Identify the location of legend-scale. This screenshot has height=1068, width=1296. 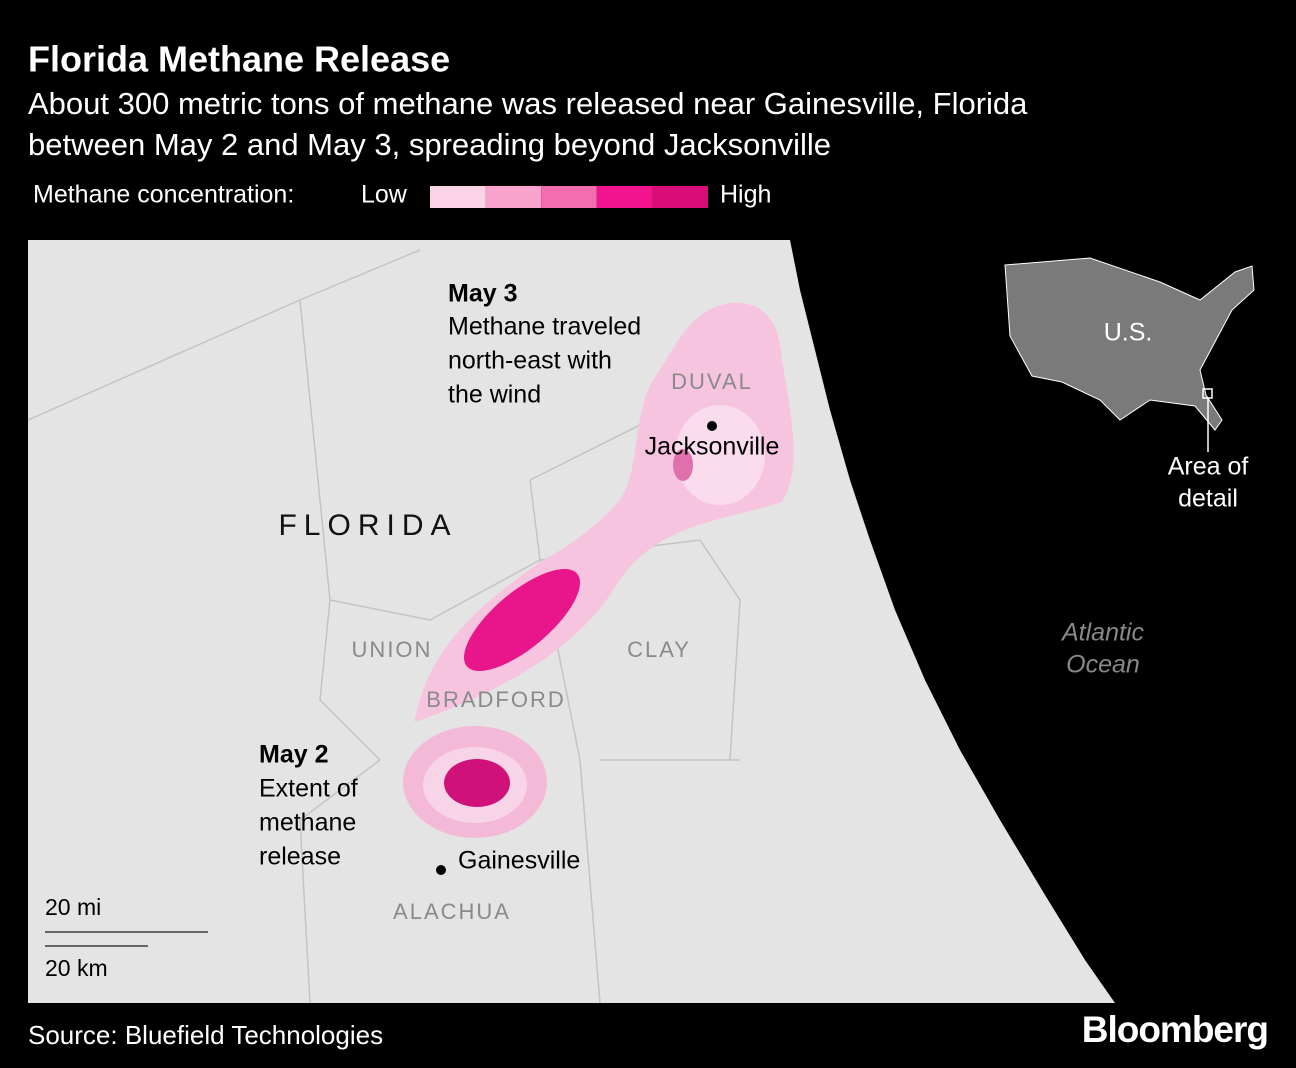
(569, 197).